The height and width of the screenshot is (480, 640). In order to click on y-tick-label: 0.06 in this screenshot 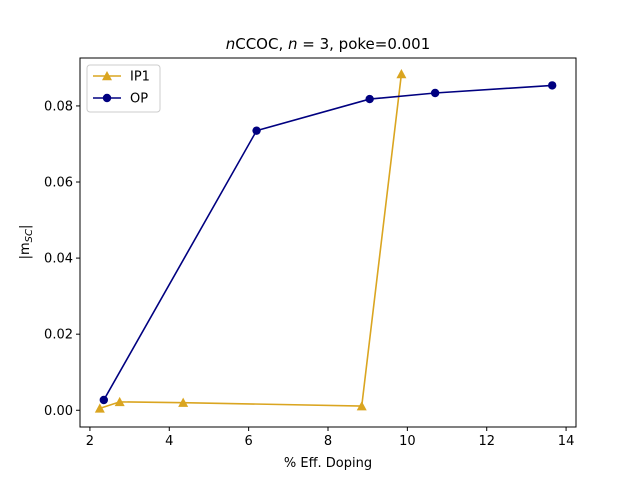, I will do `click(58, 183)`.